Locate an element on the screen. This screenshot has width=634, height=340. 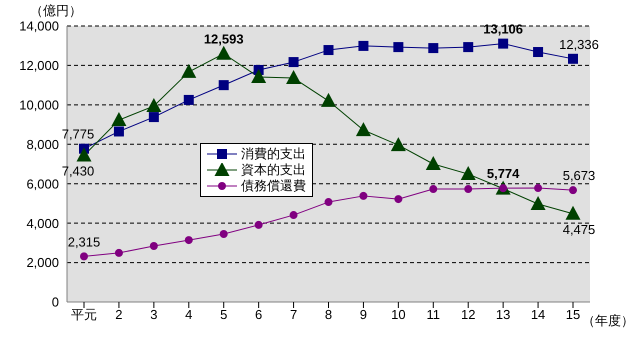
y-tick-label: 14,000 is located at coordinates (39, 26).